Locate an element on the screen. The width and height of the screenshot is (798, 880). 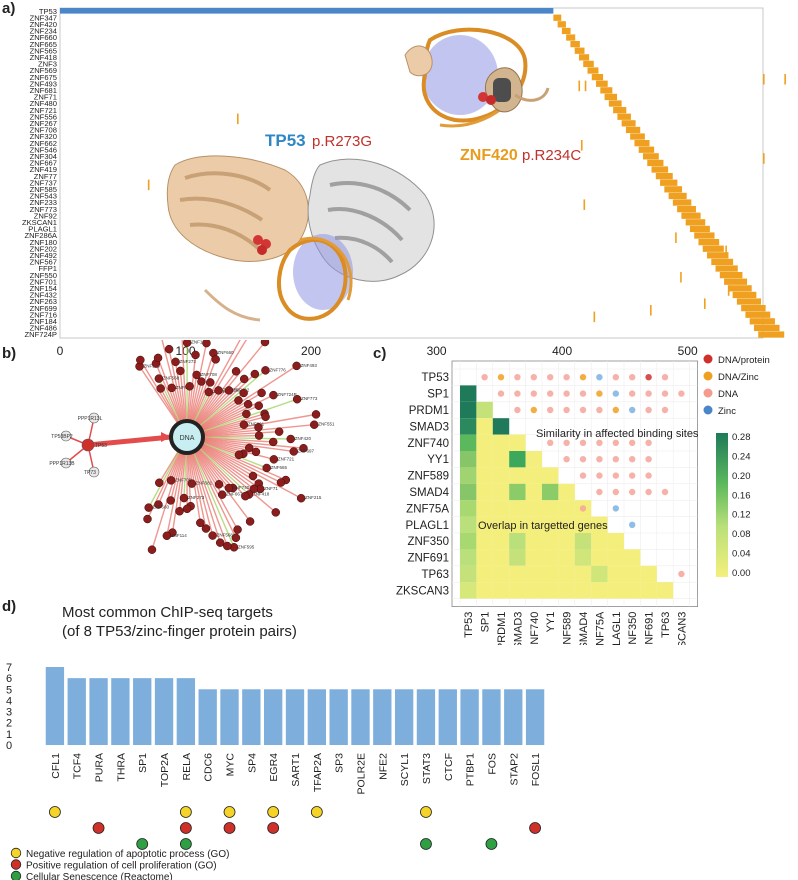
bar-x-label: TOP2A is located at coordinates (165, 770).